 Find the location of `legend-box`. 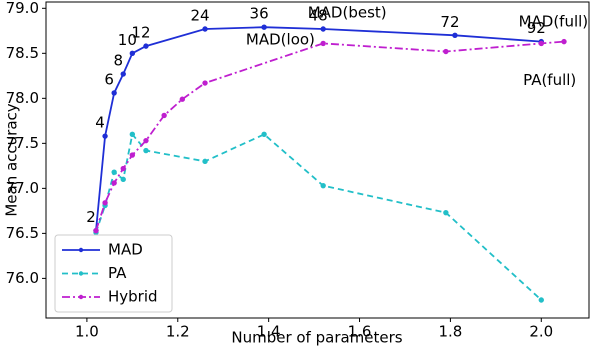

legend-box is located at coordinates (113, 273).